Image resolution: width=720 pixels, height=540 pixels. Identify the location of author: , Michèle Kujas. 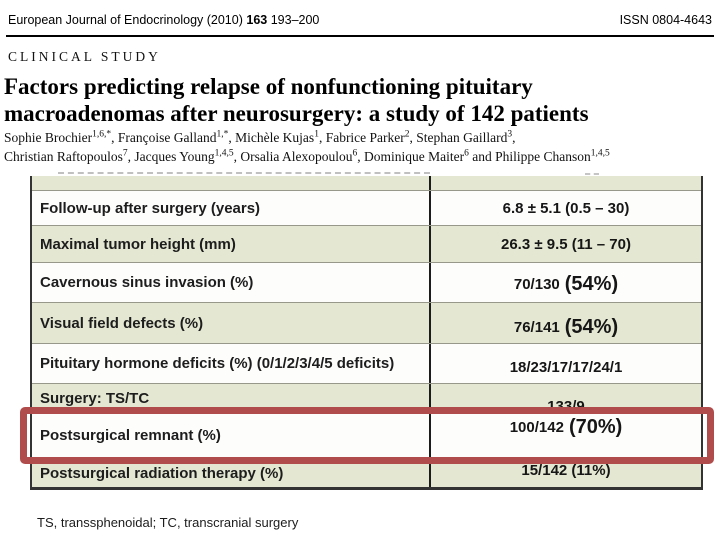
(271, 137).